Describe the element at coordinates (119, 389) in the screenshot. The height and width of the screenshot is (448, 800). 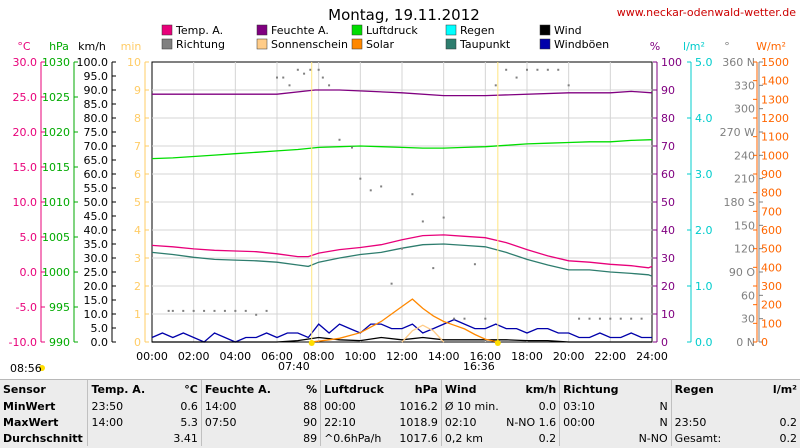
I see `stats-cell: Temp. A.` at that location.